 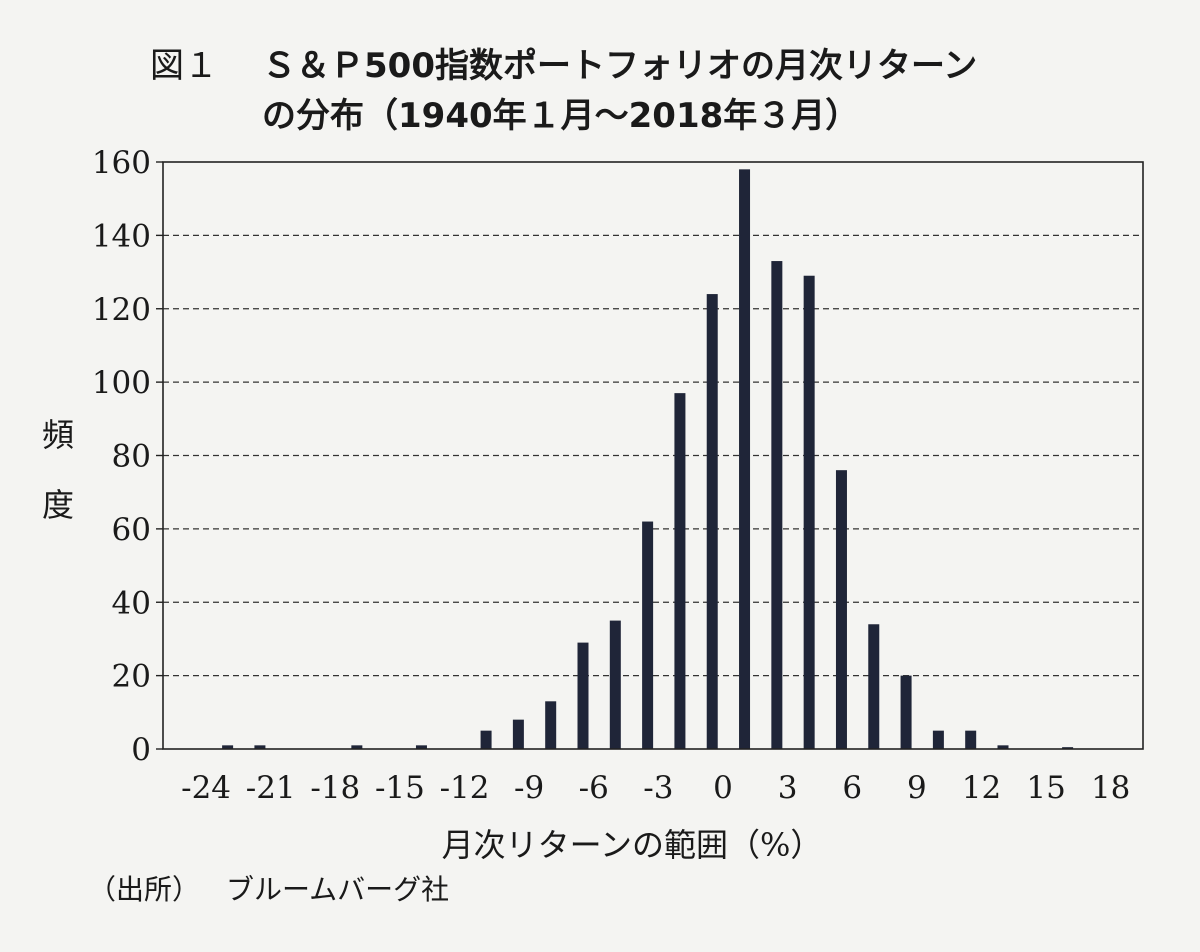 What do you see at coordinates (594, 788) in the screenshot?
I see `x-tick-label--6: -6` at bounding box center [594, 788].